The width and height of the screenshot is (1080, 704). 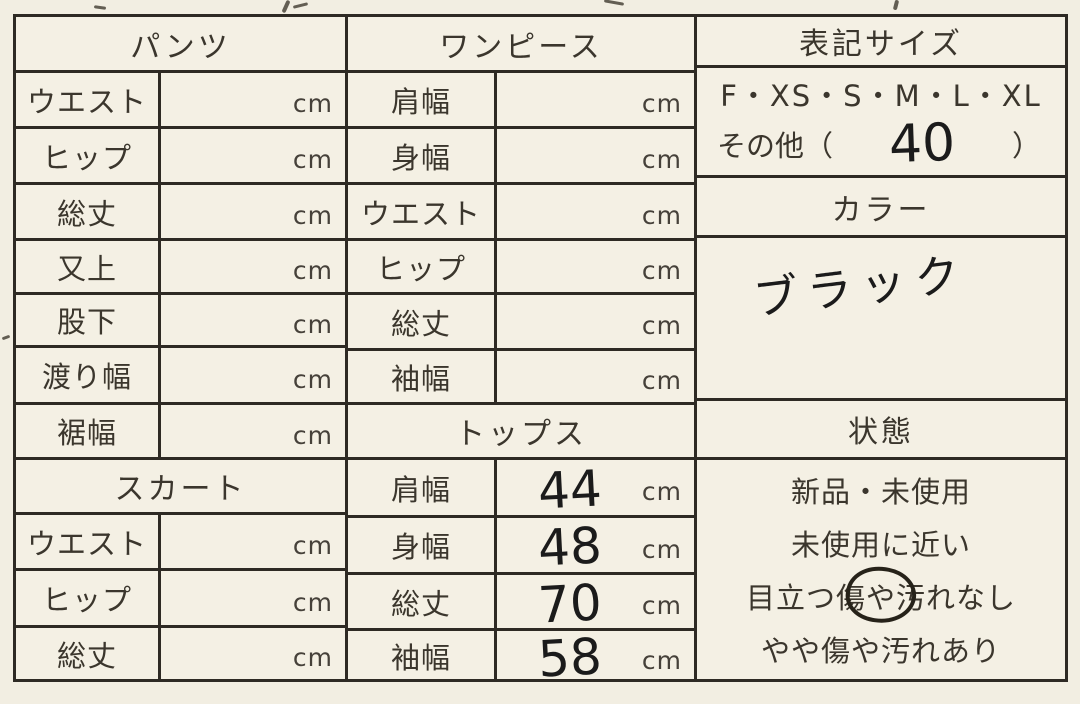 I want to click on handwritten-size-value: 40, so click(x=922, y=144).